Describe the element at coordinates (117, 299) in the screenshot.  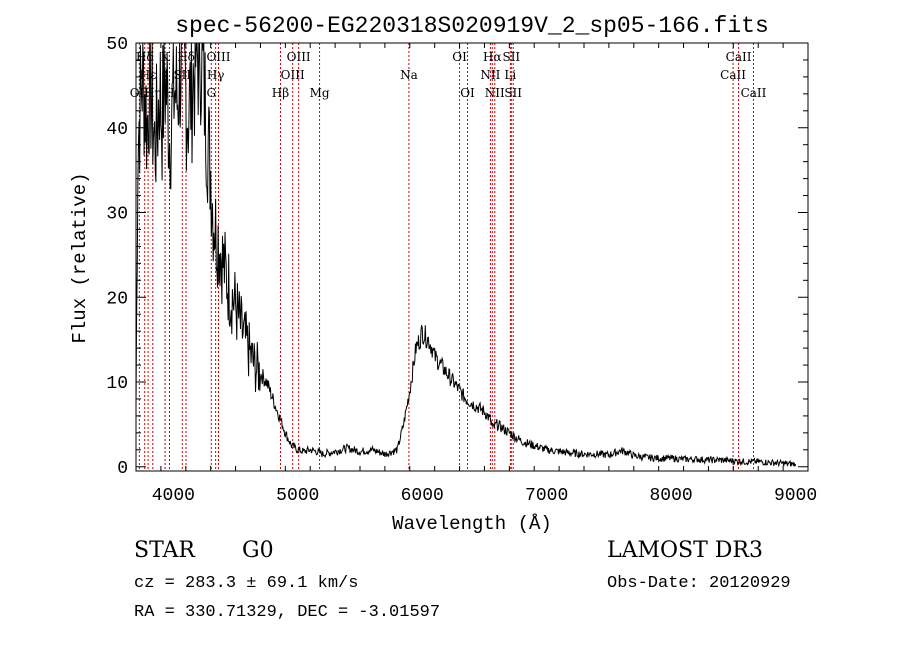
I see `y-tick-label: 20` at that location.